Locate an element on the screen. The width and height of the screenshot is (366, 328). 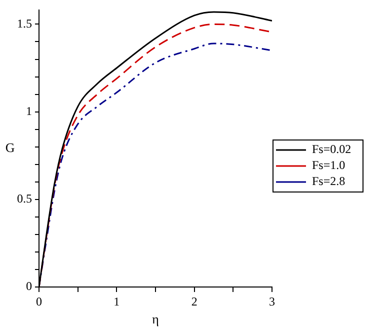
y-axis-title: G is located at coordinates (10, 148).